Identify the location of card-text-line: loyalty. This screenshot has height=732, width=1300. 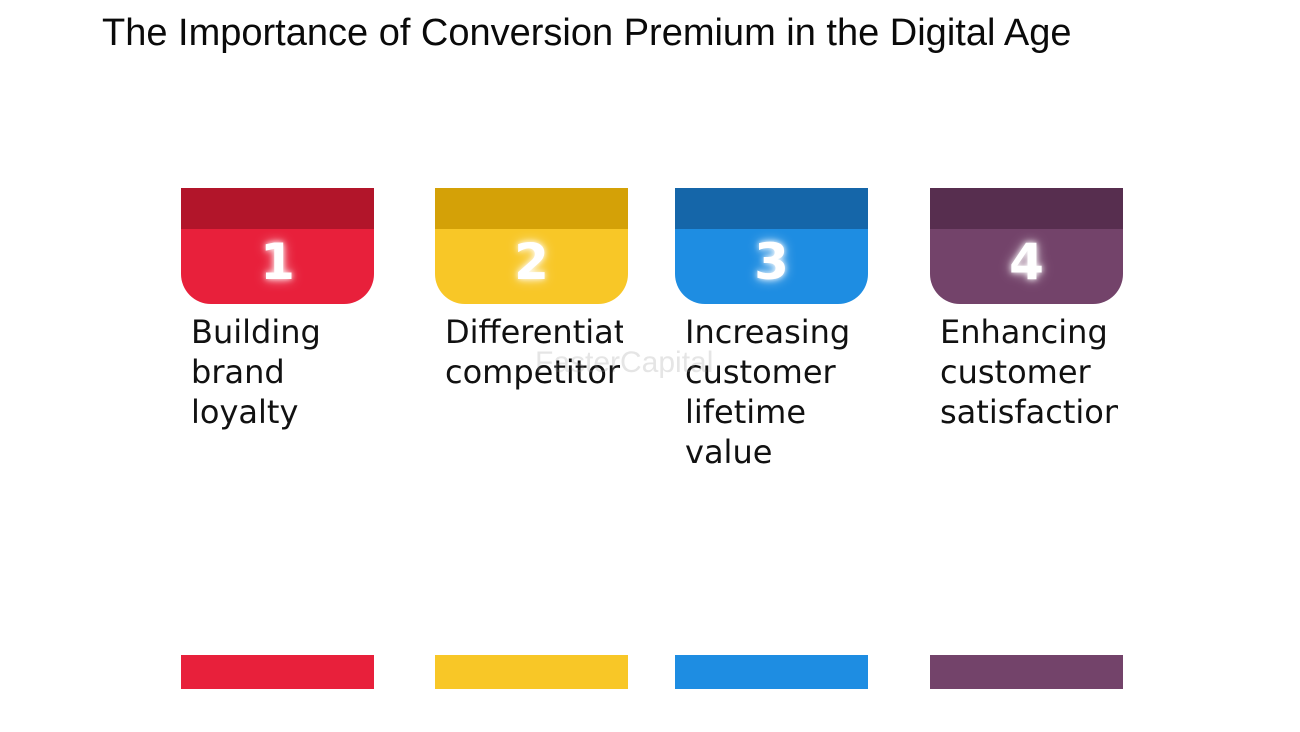
(245, 412).